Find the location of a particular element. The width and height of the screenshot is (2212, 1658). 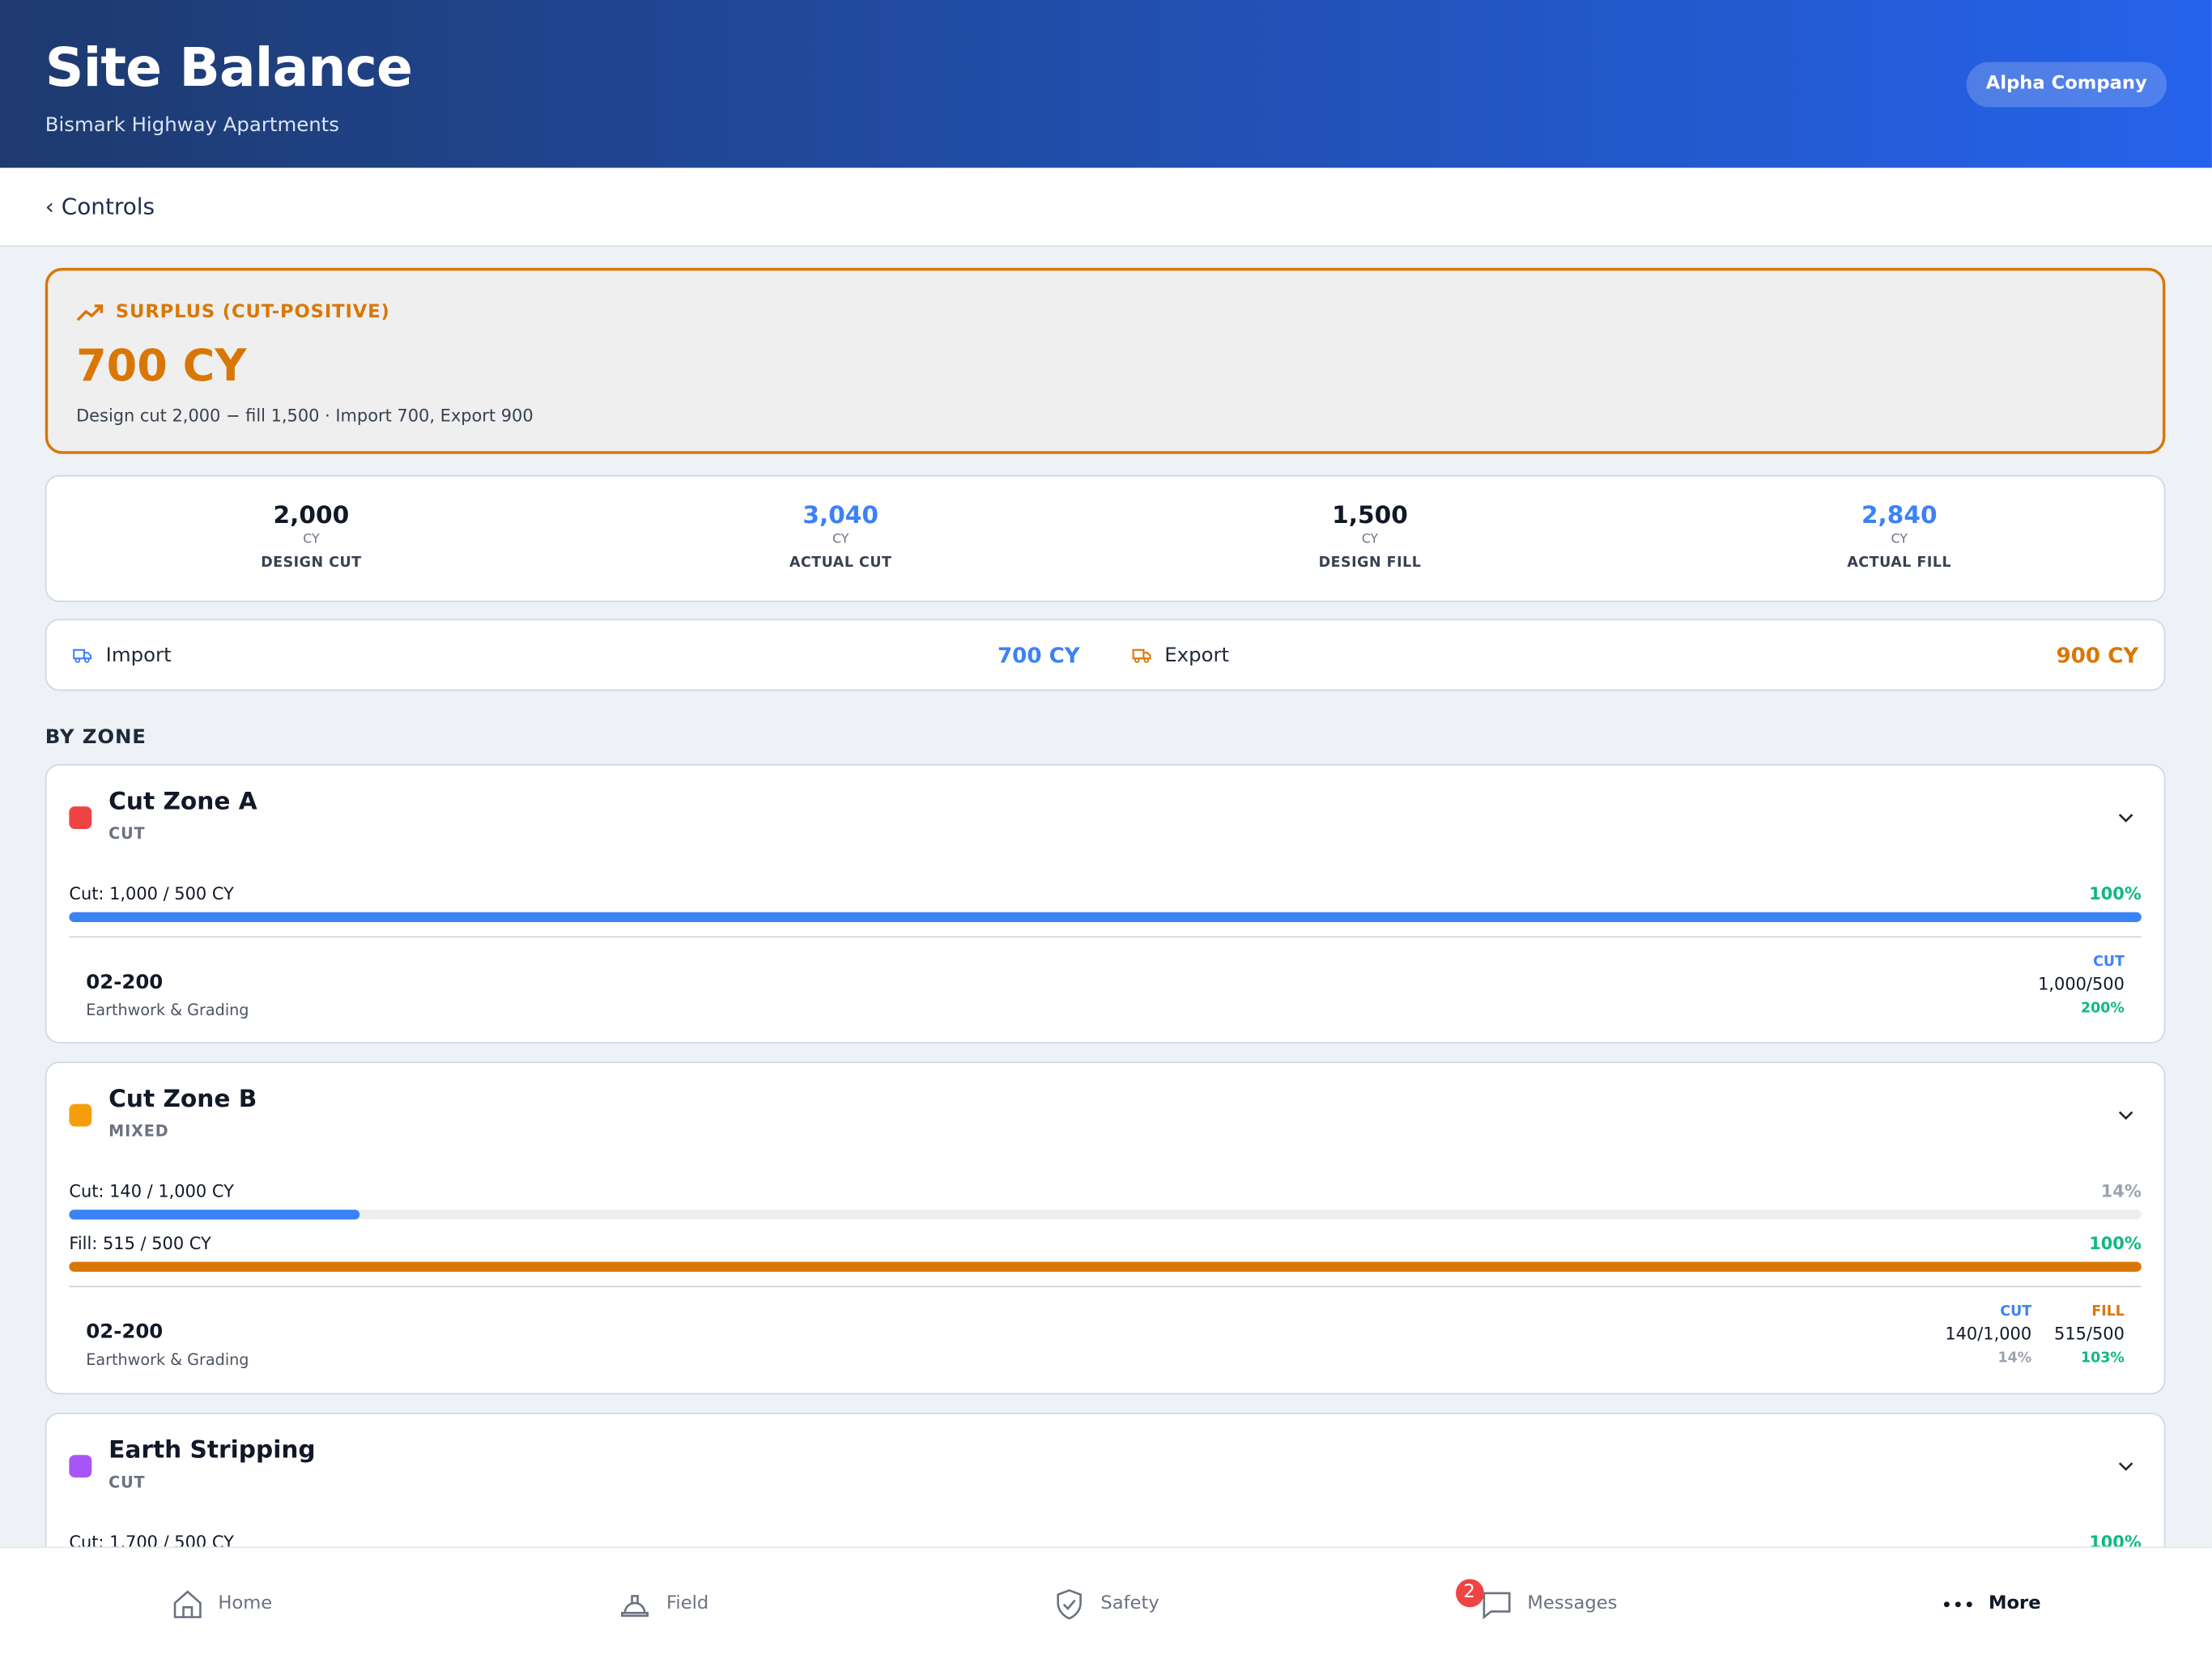

tab-button: Safety is located at coordinates (1106, 1603).